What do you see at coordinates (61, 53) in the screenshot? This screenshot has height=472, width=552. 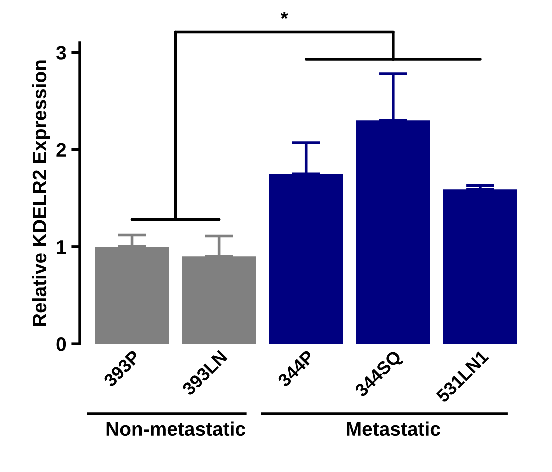 I see `y-tick-label: 3` at bounding box center [61, 53].